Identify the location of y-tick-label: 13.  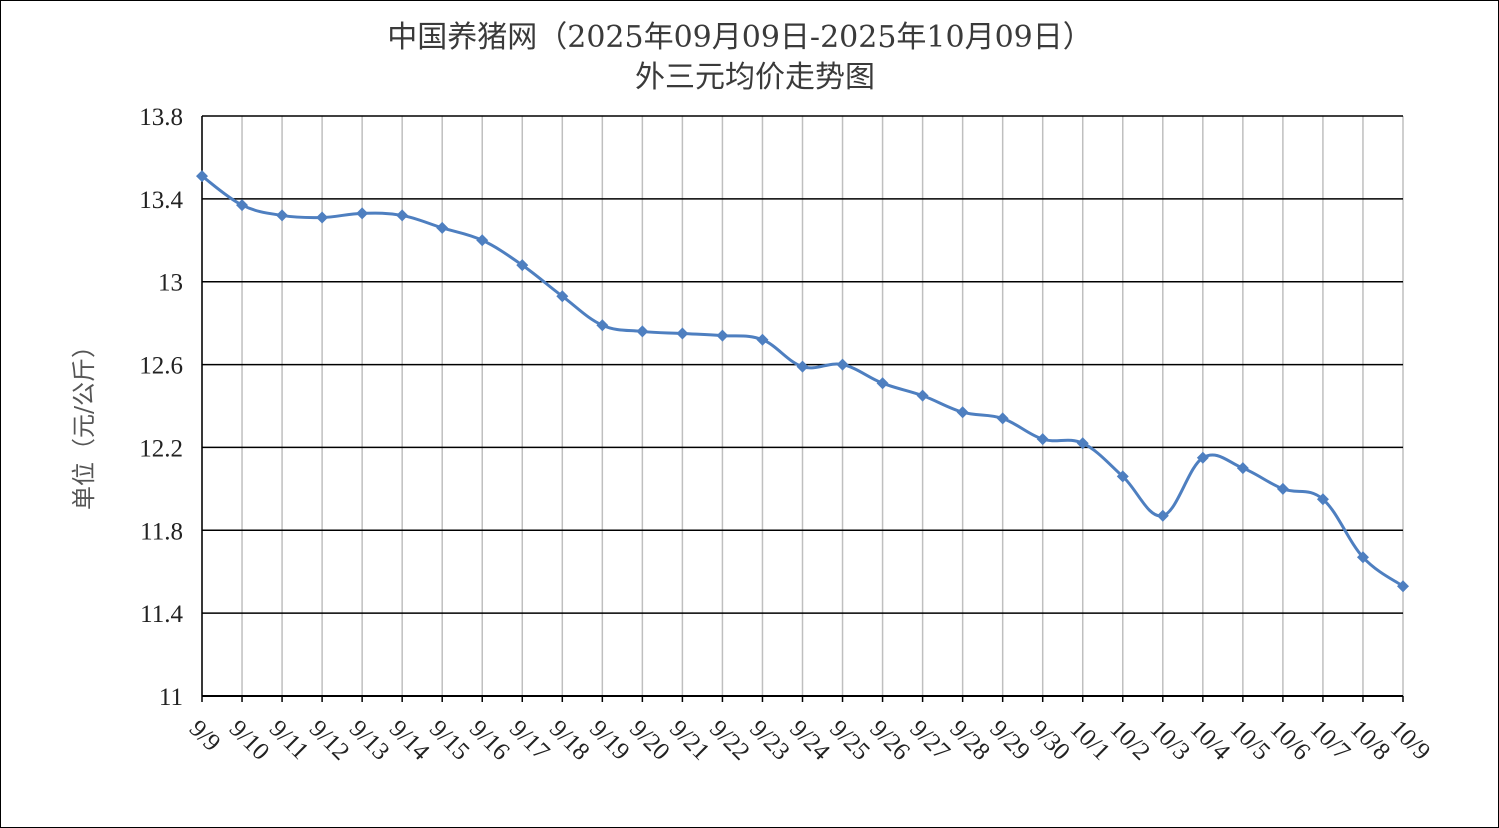
(170, 283).